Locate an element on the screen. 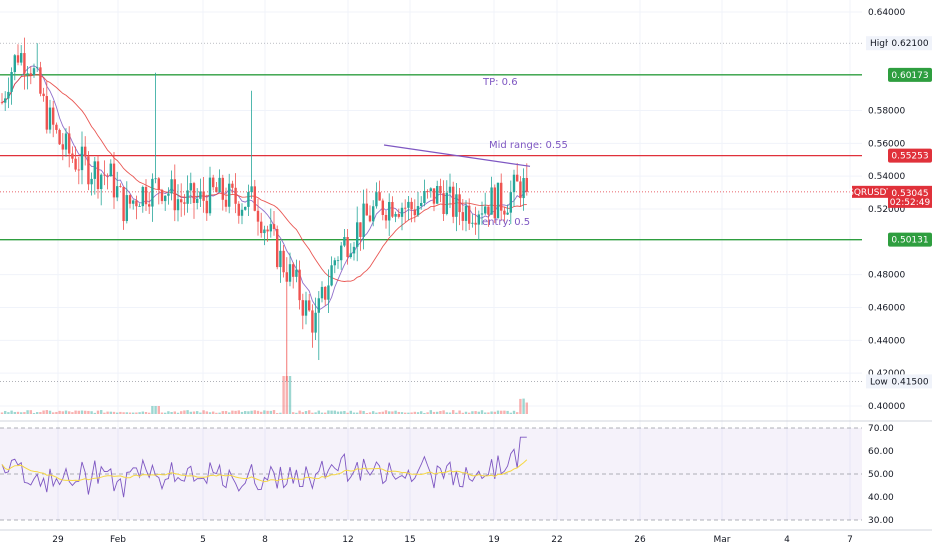 The width and height of the screenshot is (932, 550). rsi-line is located at coordinates (264, 467).